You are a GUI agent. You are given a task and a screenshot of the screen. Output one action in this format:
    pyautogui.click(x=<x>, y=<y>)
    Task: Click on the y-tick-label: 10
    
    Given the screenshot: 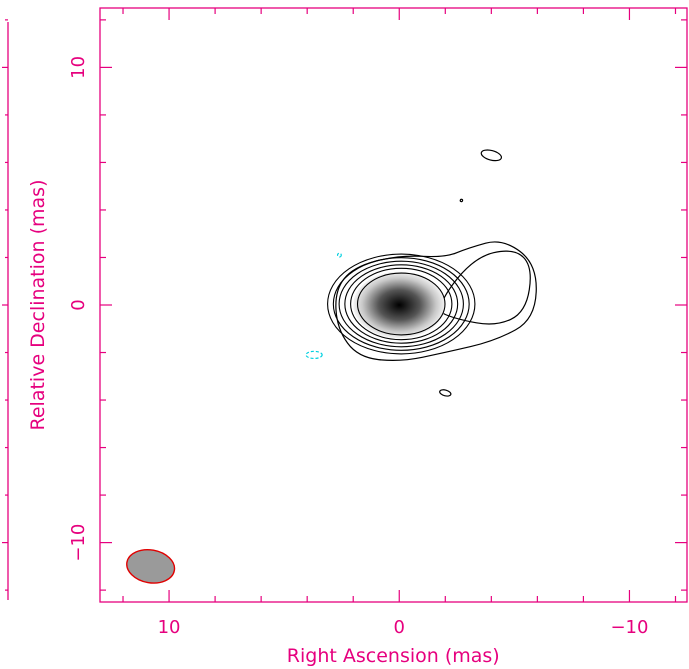 What is the action you would take?
    pyautogui.click(x=78, y=67)
    